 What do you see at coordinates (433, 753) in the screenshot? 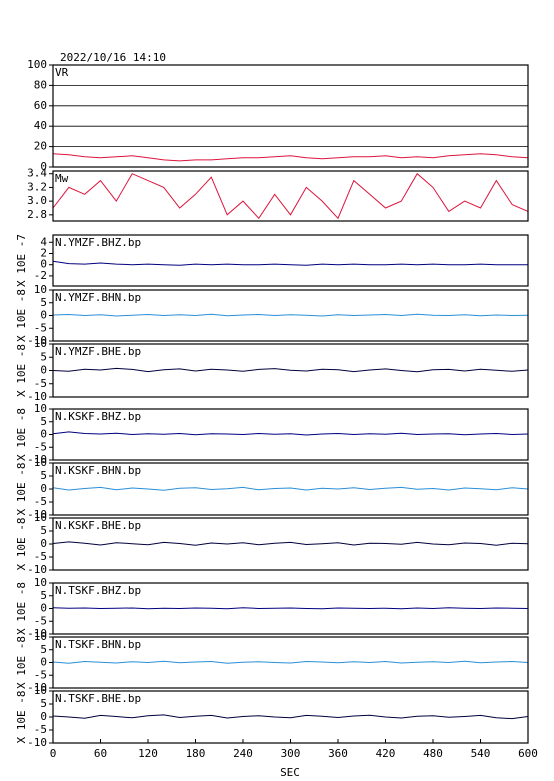
I see `x-tick-label: 480` at bounding box center [433, 753].